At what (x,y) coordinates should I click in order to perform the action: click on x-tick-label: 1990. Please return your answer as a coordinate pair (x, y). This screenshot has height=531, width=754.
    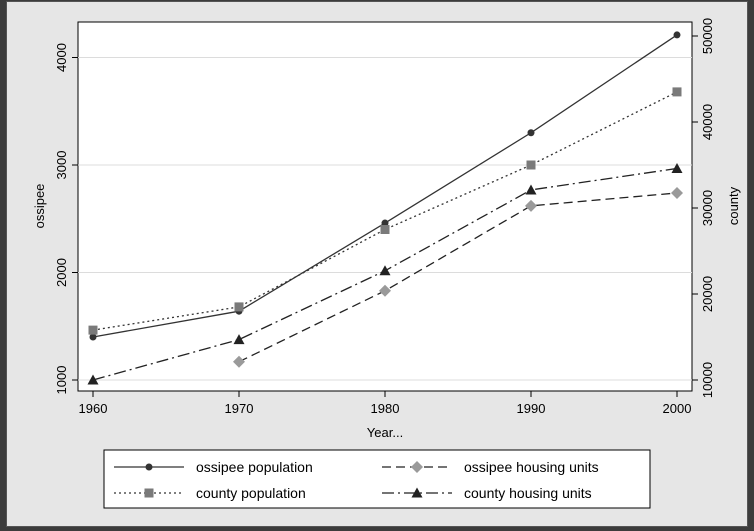
    Looking at the image, I should click on (531, 408).